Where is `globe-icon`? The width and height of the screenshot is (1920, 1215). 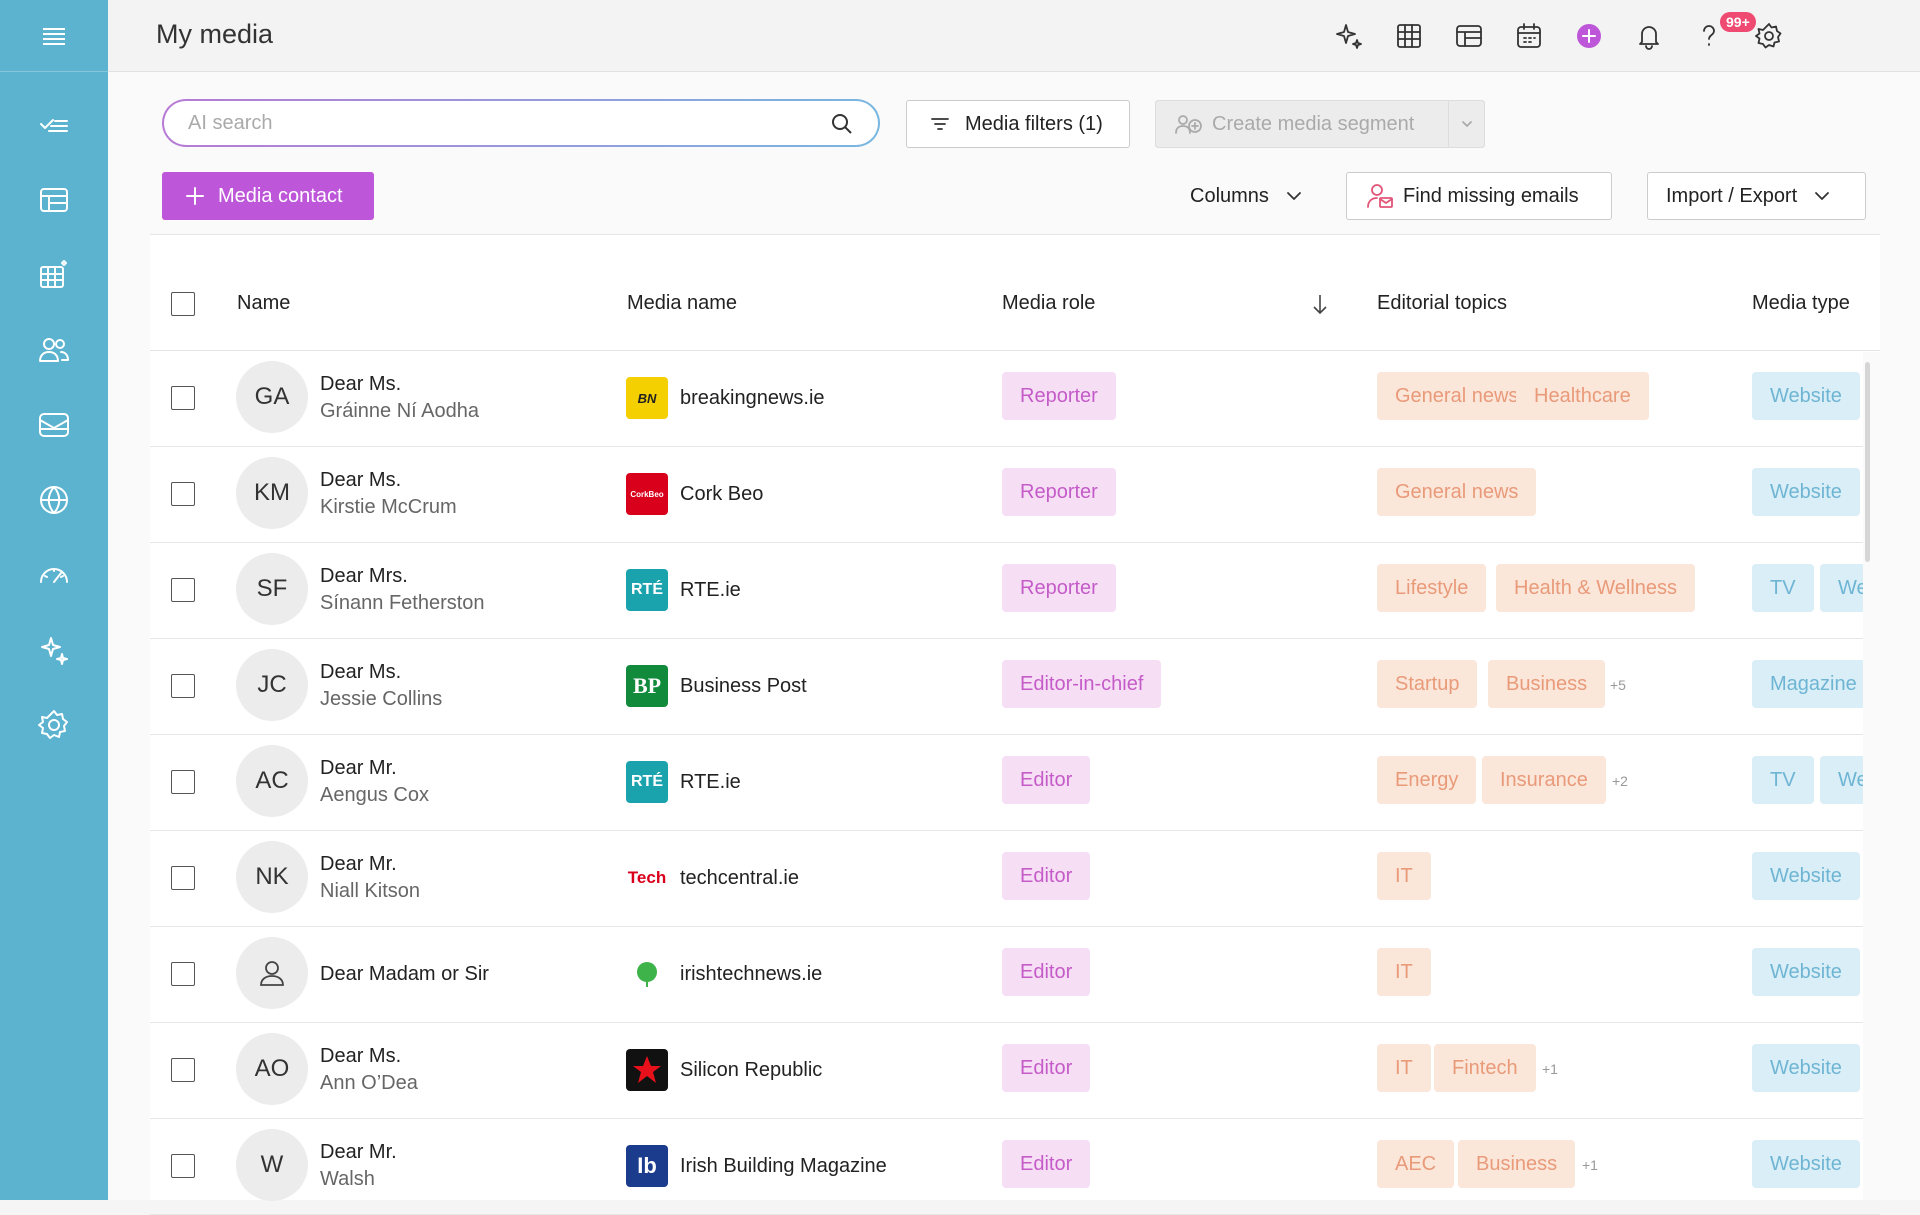
globe-icon is located at coordinates (54, 500).